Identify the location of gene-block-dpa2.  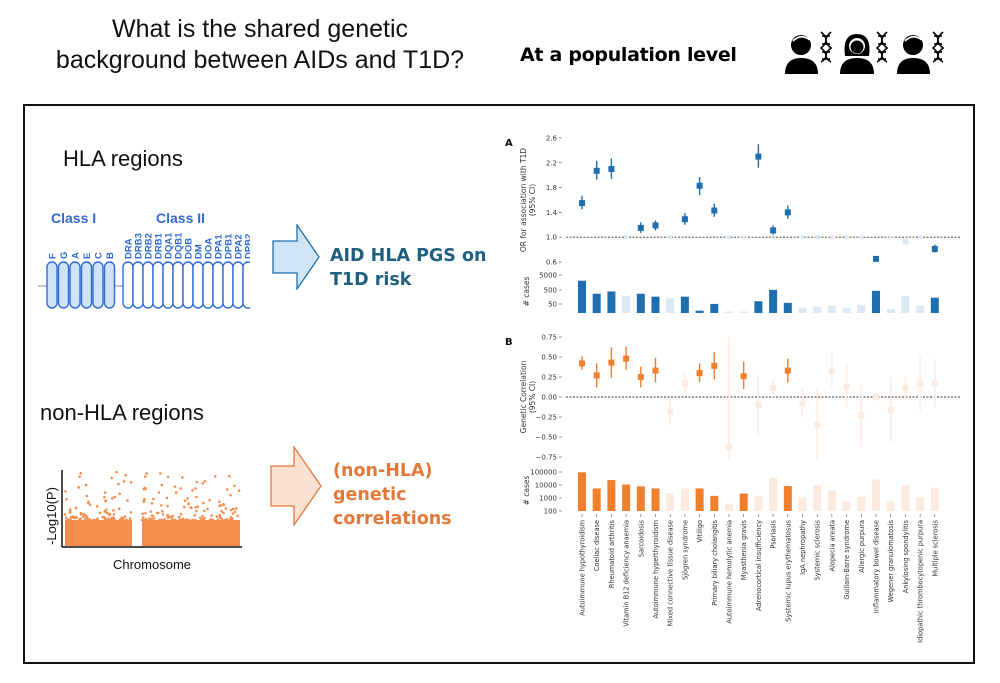
(238, 285).